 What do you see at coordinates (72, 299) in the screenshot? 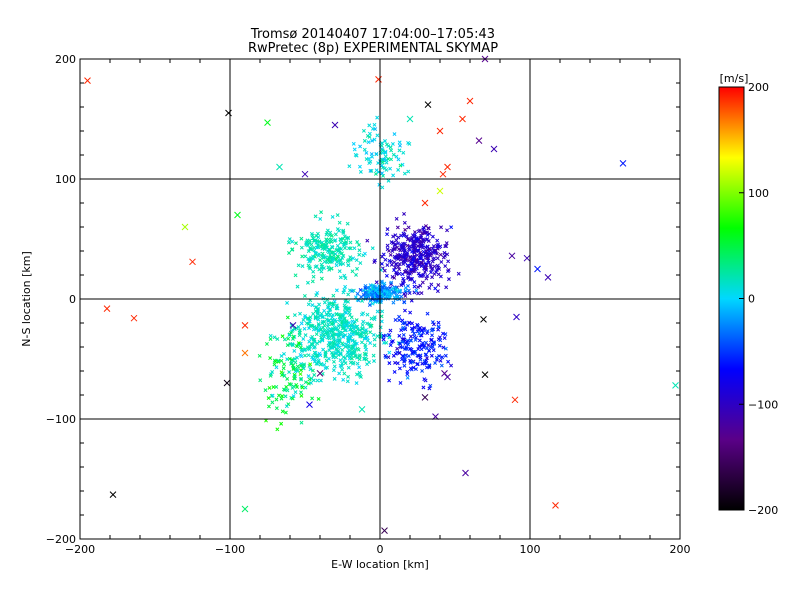
I see `y-tick-label: 0` at bounding box center [72, 299].